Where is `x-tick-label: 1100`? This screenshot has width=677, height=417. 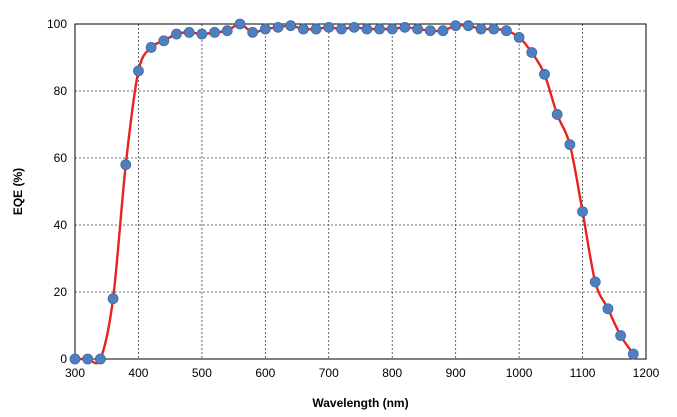 x-tick-label: 1100 is located at coordinates (583, 373).